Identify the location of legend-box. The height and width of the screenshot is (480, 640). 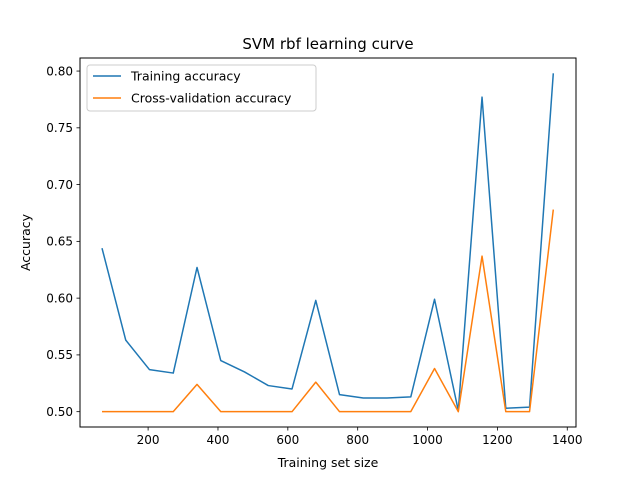
(201, 88).